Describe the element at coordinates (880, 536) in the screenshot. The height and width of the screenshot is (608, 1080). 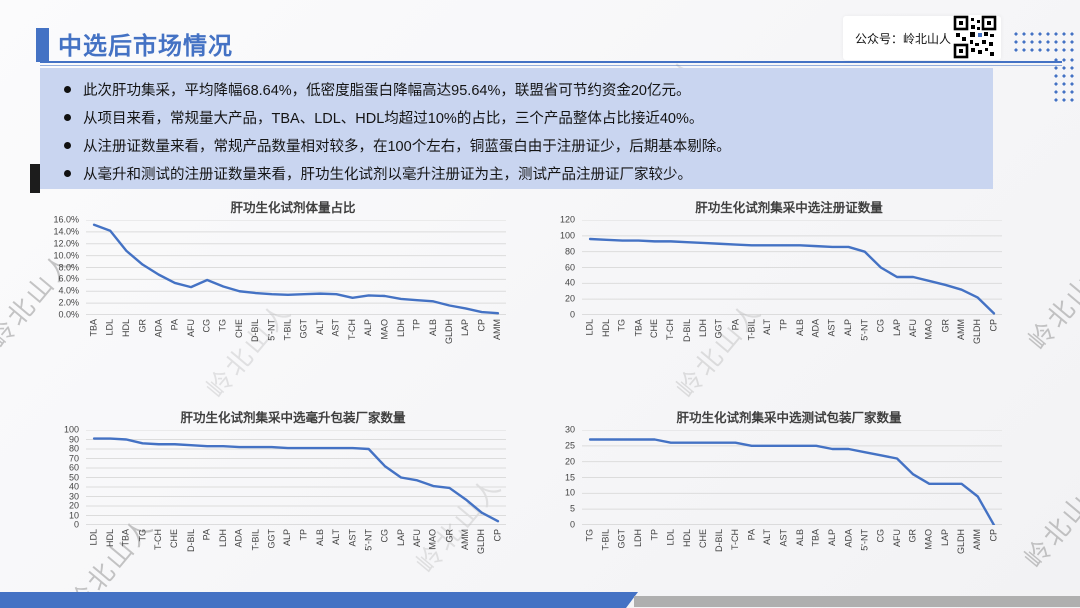
I see `x-axis-label: CG` at that location.